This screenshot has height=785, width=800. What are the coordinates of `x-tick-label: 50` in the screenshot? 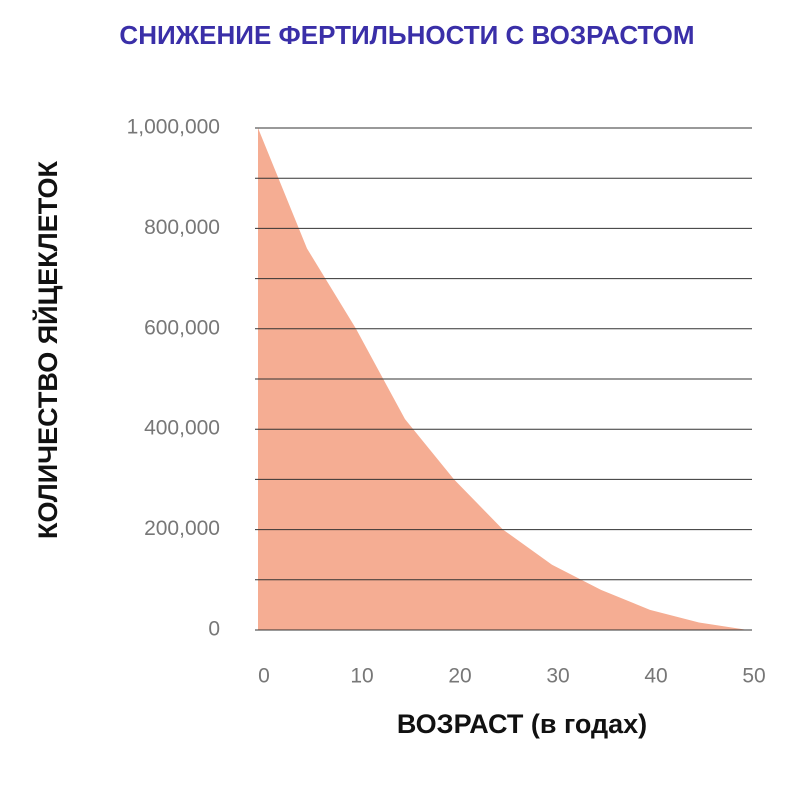 It's located at (753, 676).